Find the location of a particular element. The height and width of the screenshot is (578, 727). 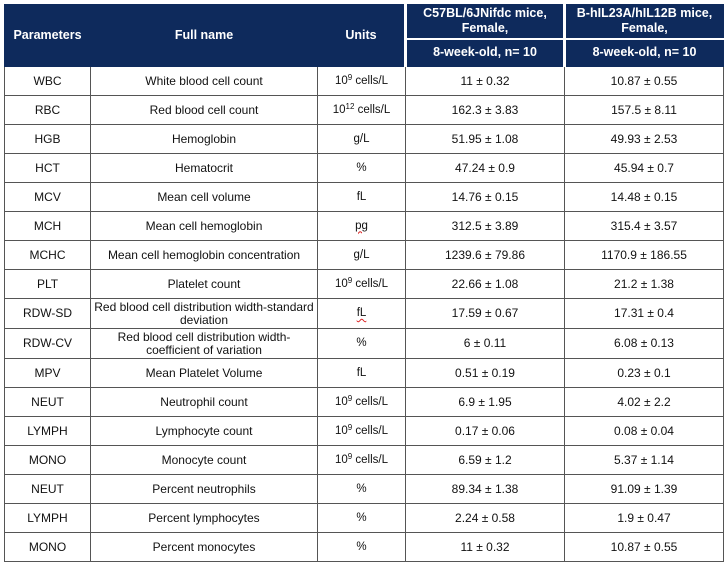

full-name-cell: Percent neutrophils is located at coordinates (204, 489).